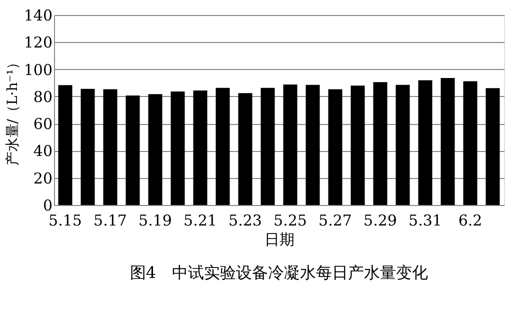 This screenshot has width=529, height=326. What do you see at coordinates (65, 221) in the screenshot?
I see `x-tick-label: 5.15` at bounding box center [65, 221].